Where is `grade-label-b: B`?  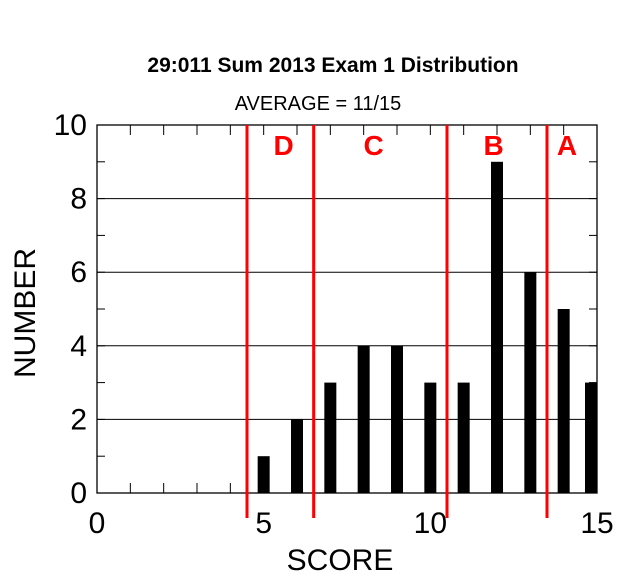
grade-label-b: B is located at coordinates (494, 145).